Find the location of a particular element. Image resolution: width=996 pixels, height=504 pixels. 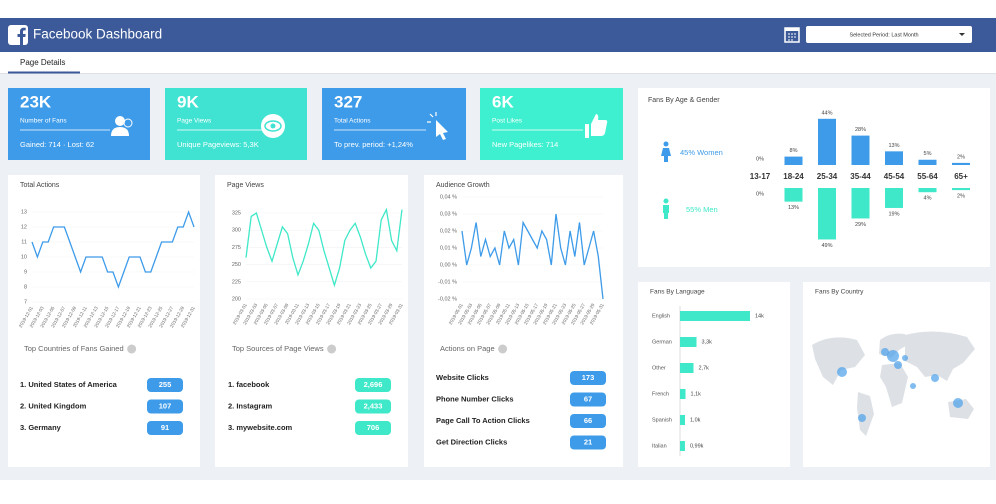

pill-value: 21 is located at coordinates (588, 441).